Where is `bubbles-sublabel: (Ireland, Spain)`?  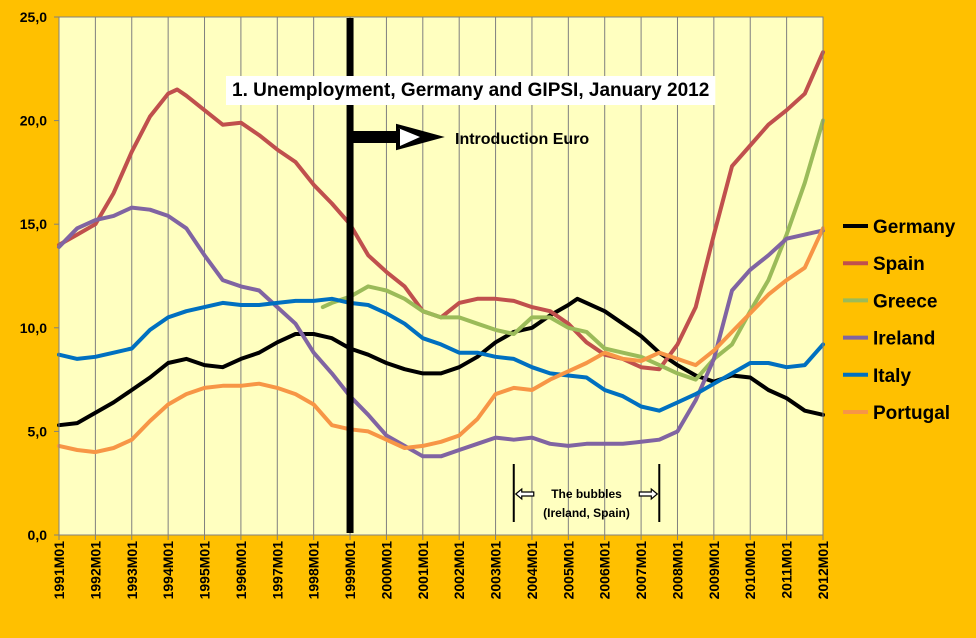 bubbles-sublabel: (Ireland, Spain) is located at coordinates (586, 513).